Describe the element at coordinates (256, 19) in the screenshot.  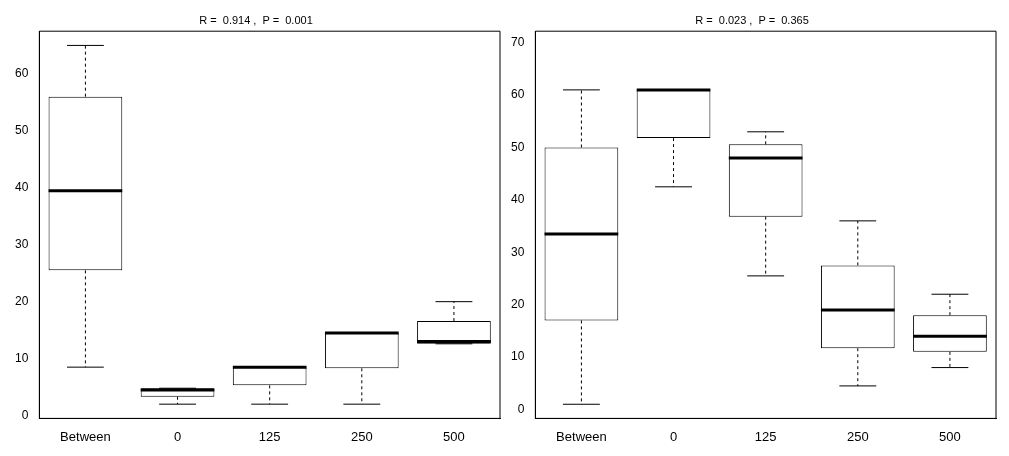
I see `chart-title: R = 0.914 , P = 0.001` at that location.